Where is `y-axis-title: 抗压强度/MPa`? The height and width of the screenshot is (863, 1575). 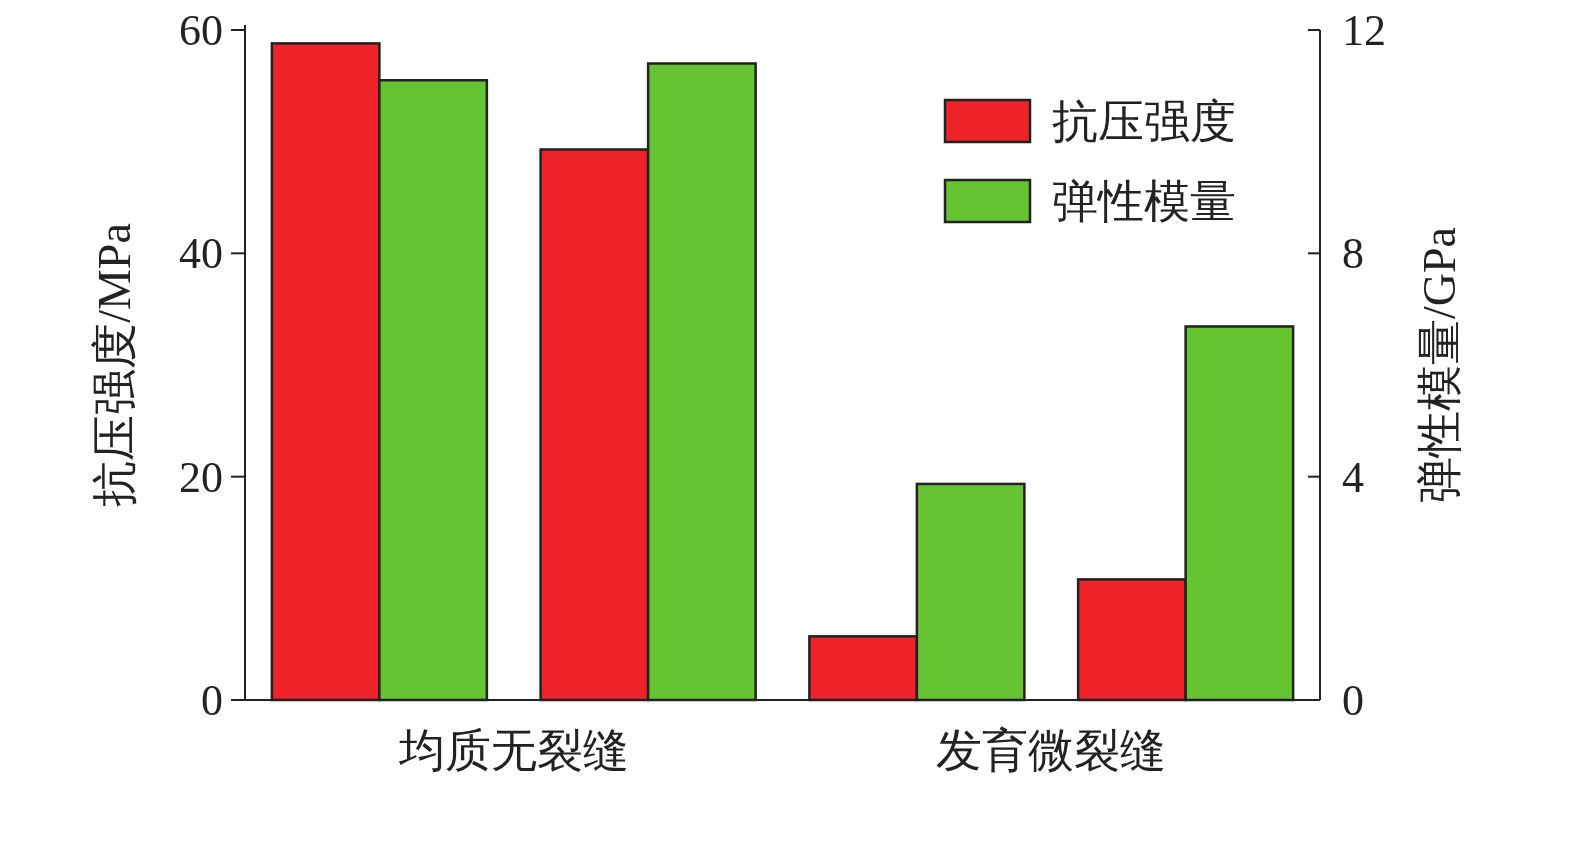
y-axis-title: 抗压强度/MPa is located at coordinates (114, 365).